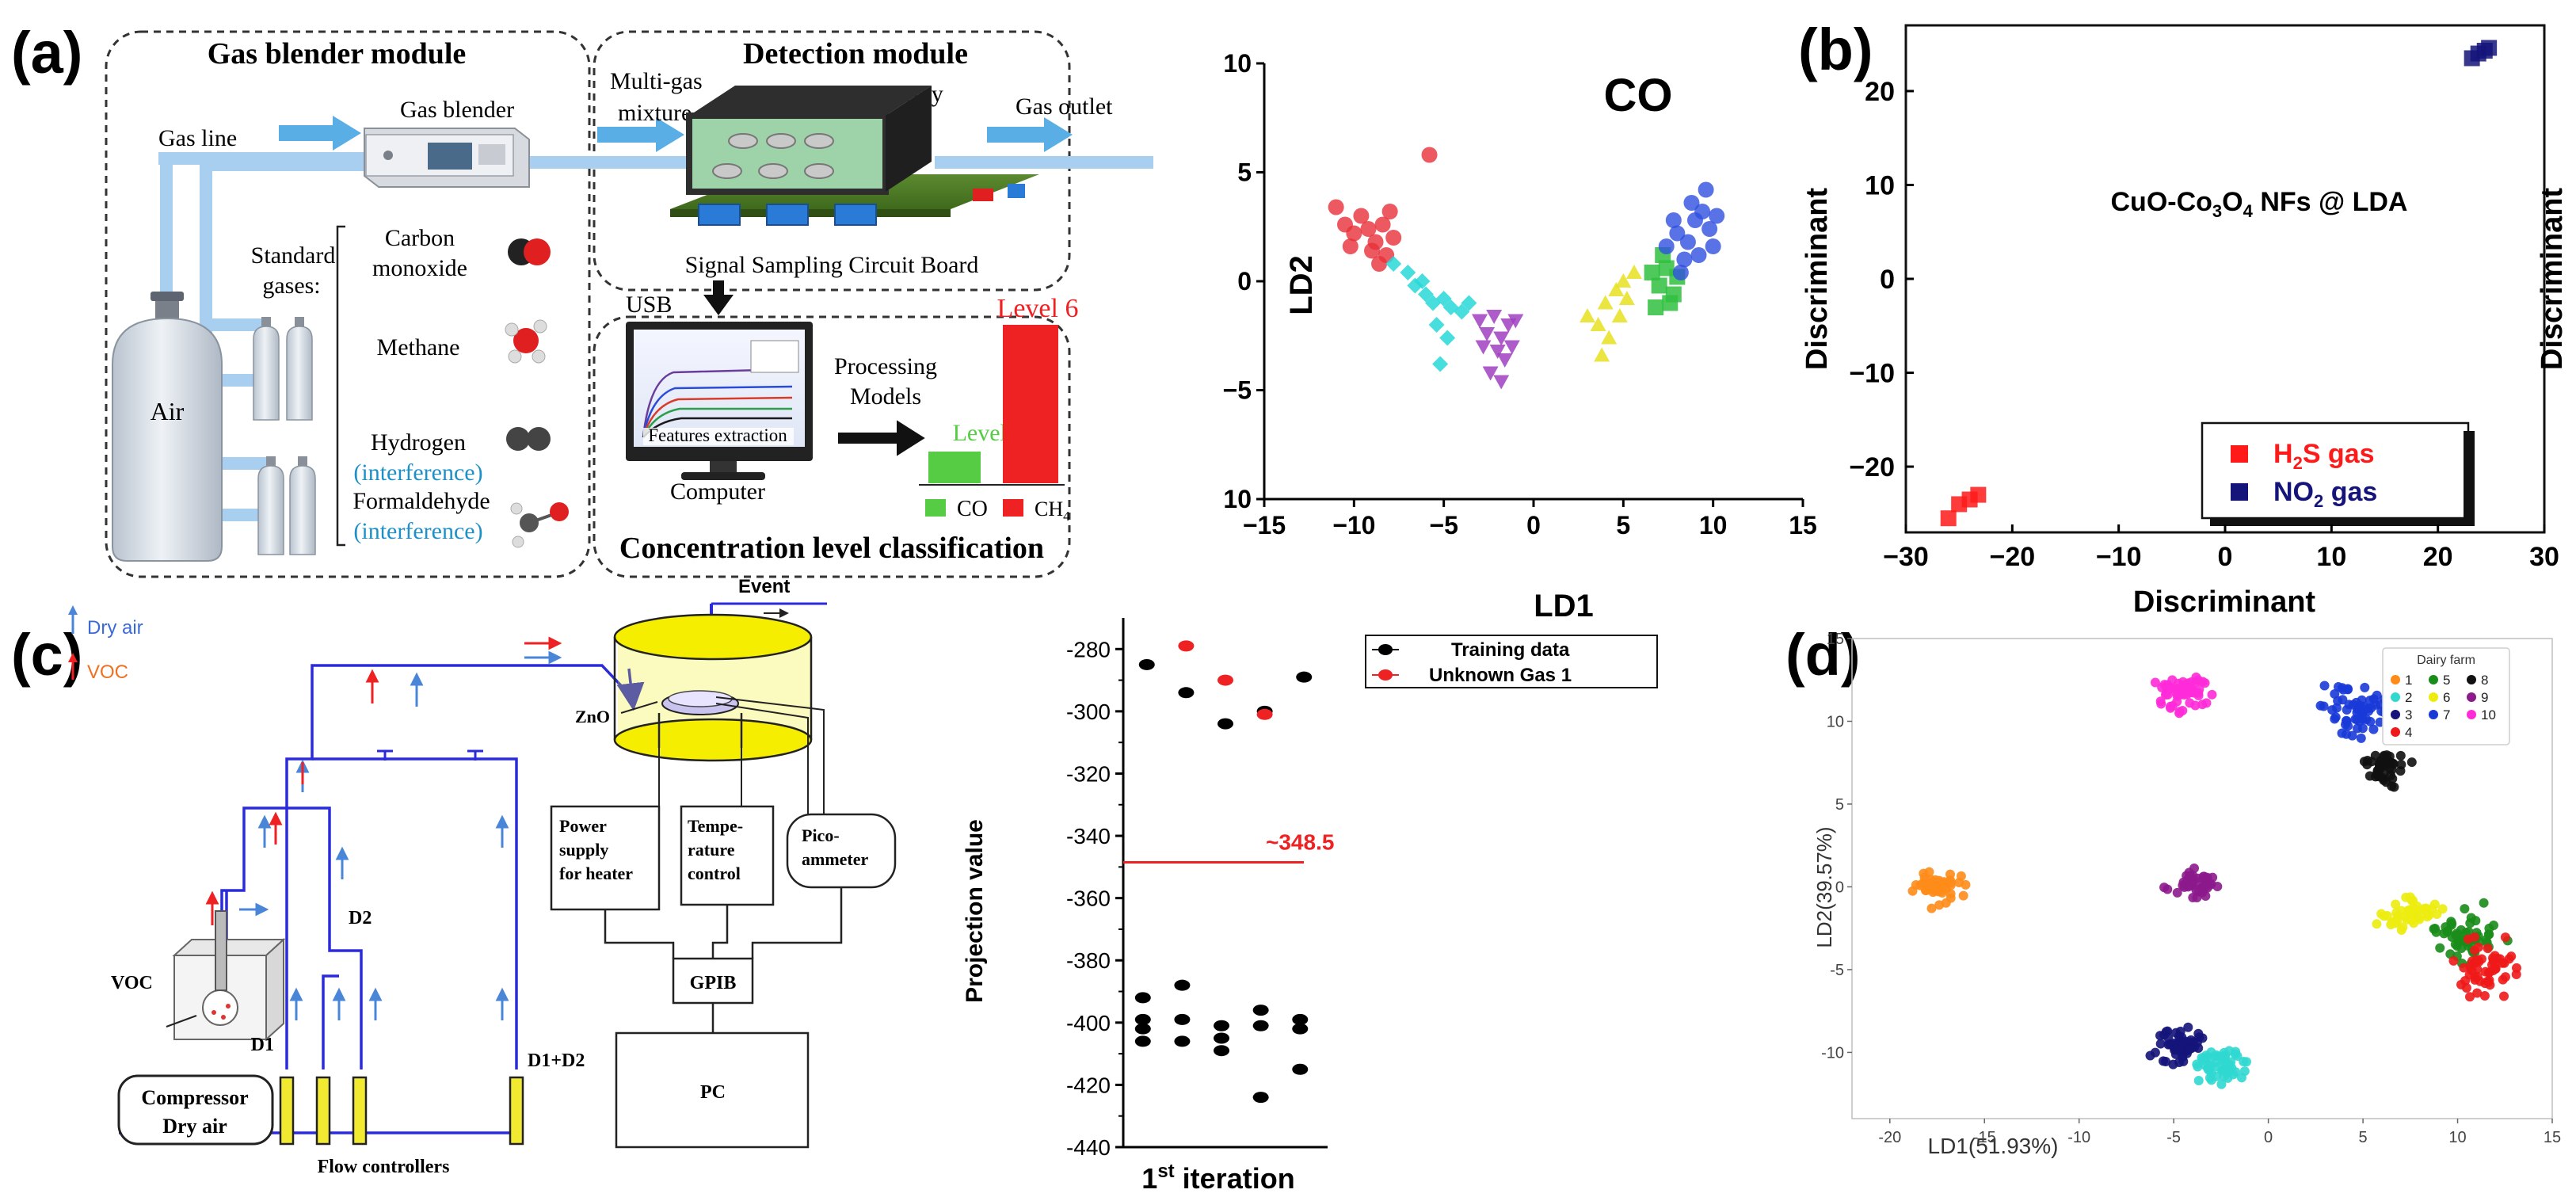  I want to click on d-legend-label-10: 10, so click(2488, 715).